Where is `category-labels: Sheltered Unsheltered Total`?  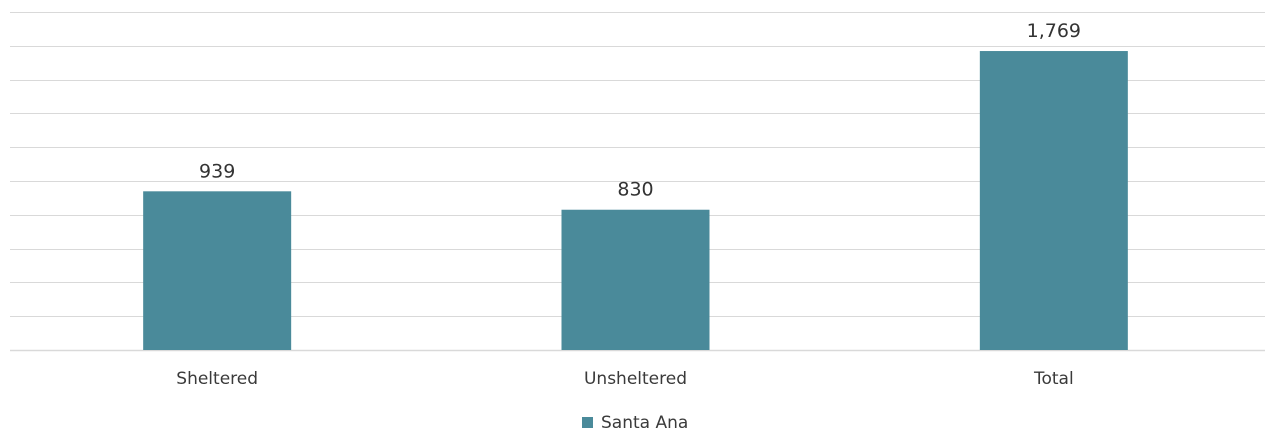
category-labels: Sheltered Unsheltered Total is located at coordinates (624, 379).